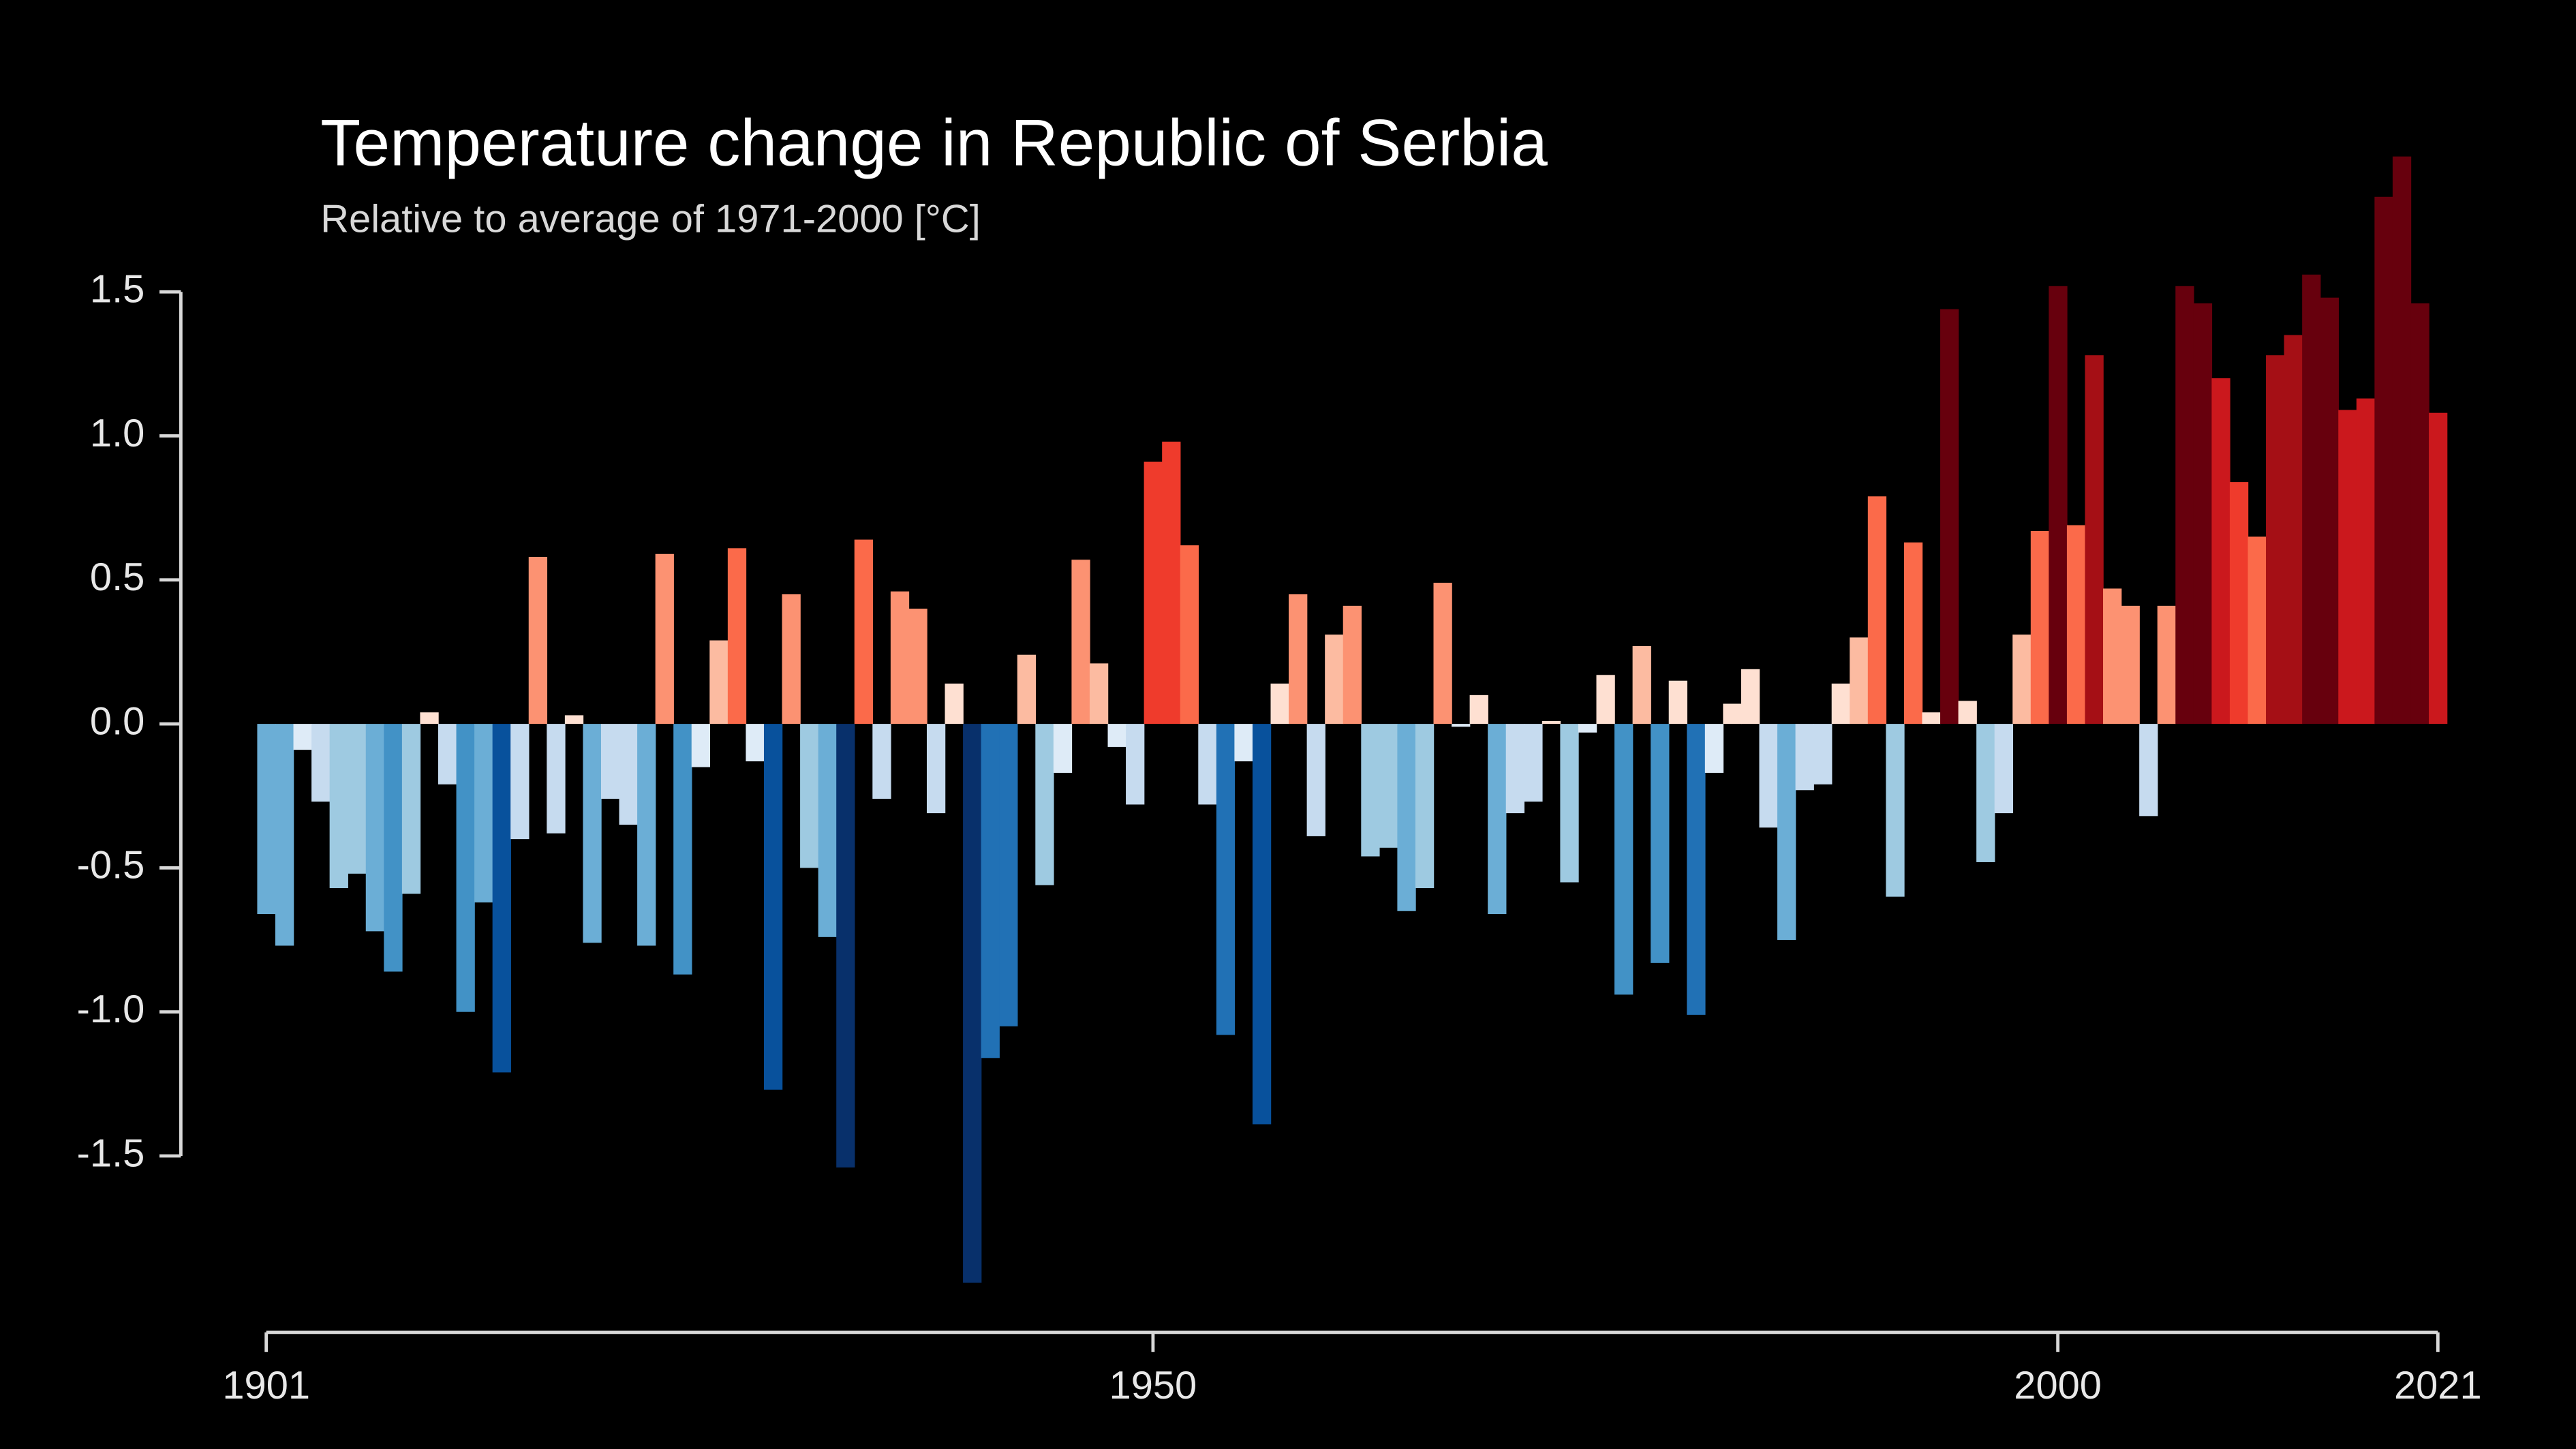 This screenshot has width=2576, height=1449. Describe the element at coordinates (266, 1385) in the screenshot. I see `x-tick-label: 1901` at that location.